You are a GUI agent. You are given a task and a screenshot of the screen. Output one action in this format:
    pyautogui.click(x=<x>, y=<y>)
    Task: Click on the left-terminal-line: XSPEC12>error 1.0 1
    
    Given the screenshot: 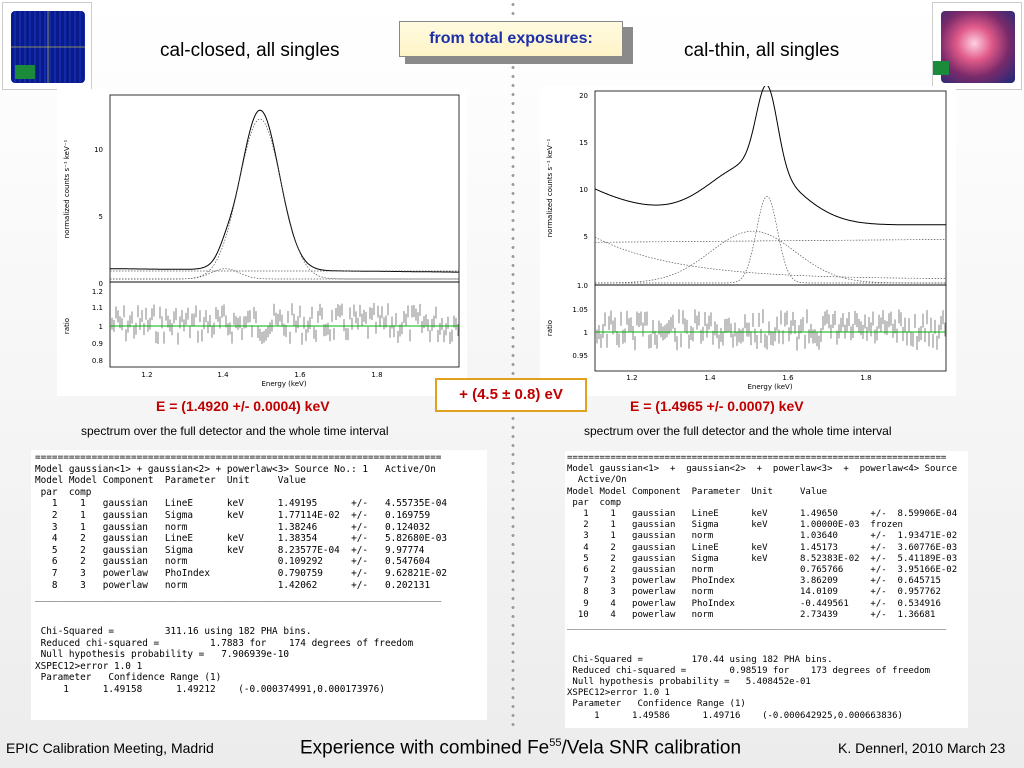 What is the action you would take?
    pyautogui.click(x=89, y=666)
    